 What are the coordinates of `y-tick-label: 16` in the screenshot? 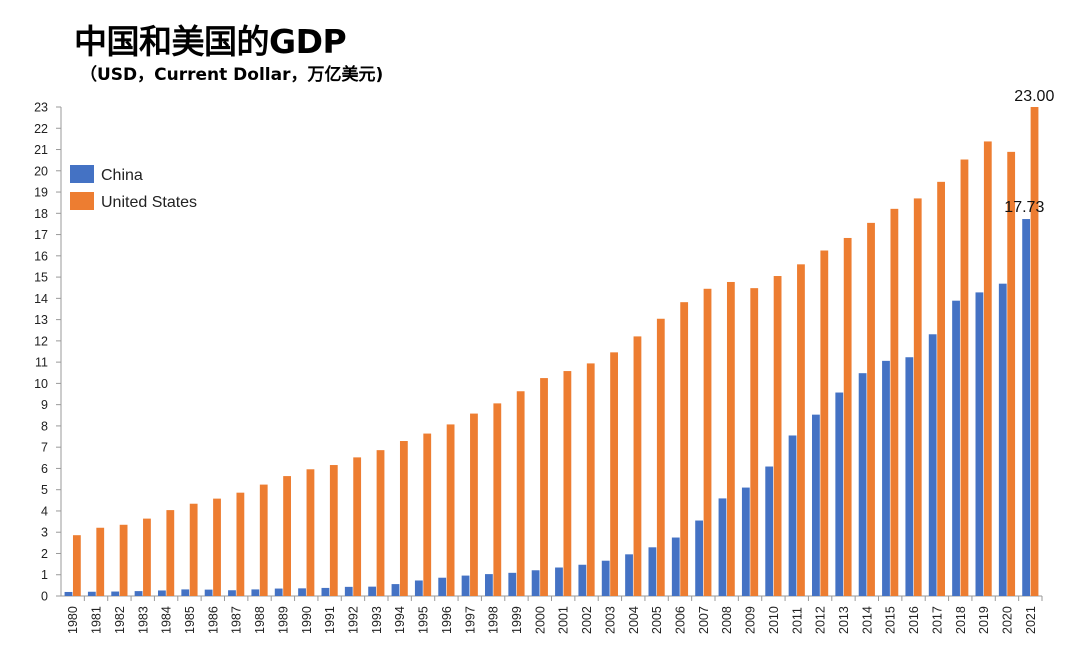 It's located at (41, 256).